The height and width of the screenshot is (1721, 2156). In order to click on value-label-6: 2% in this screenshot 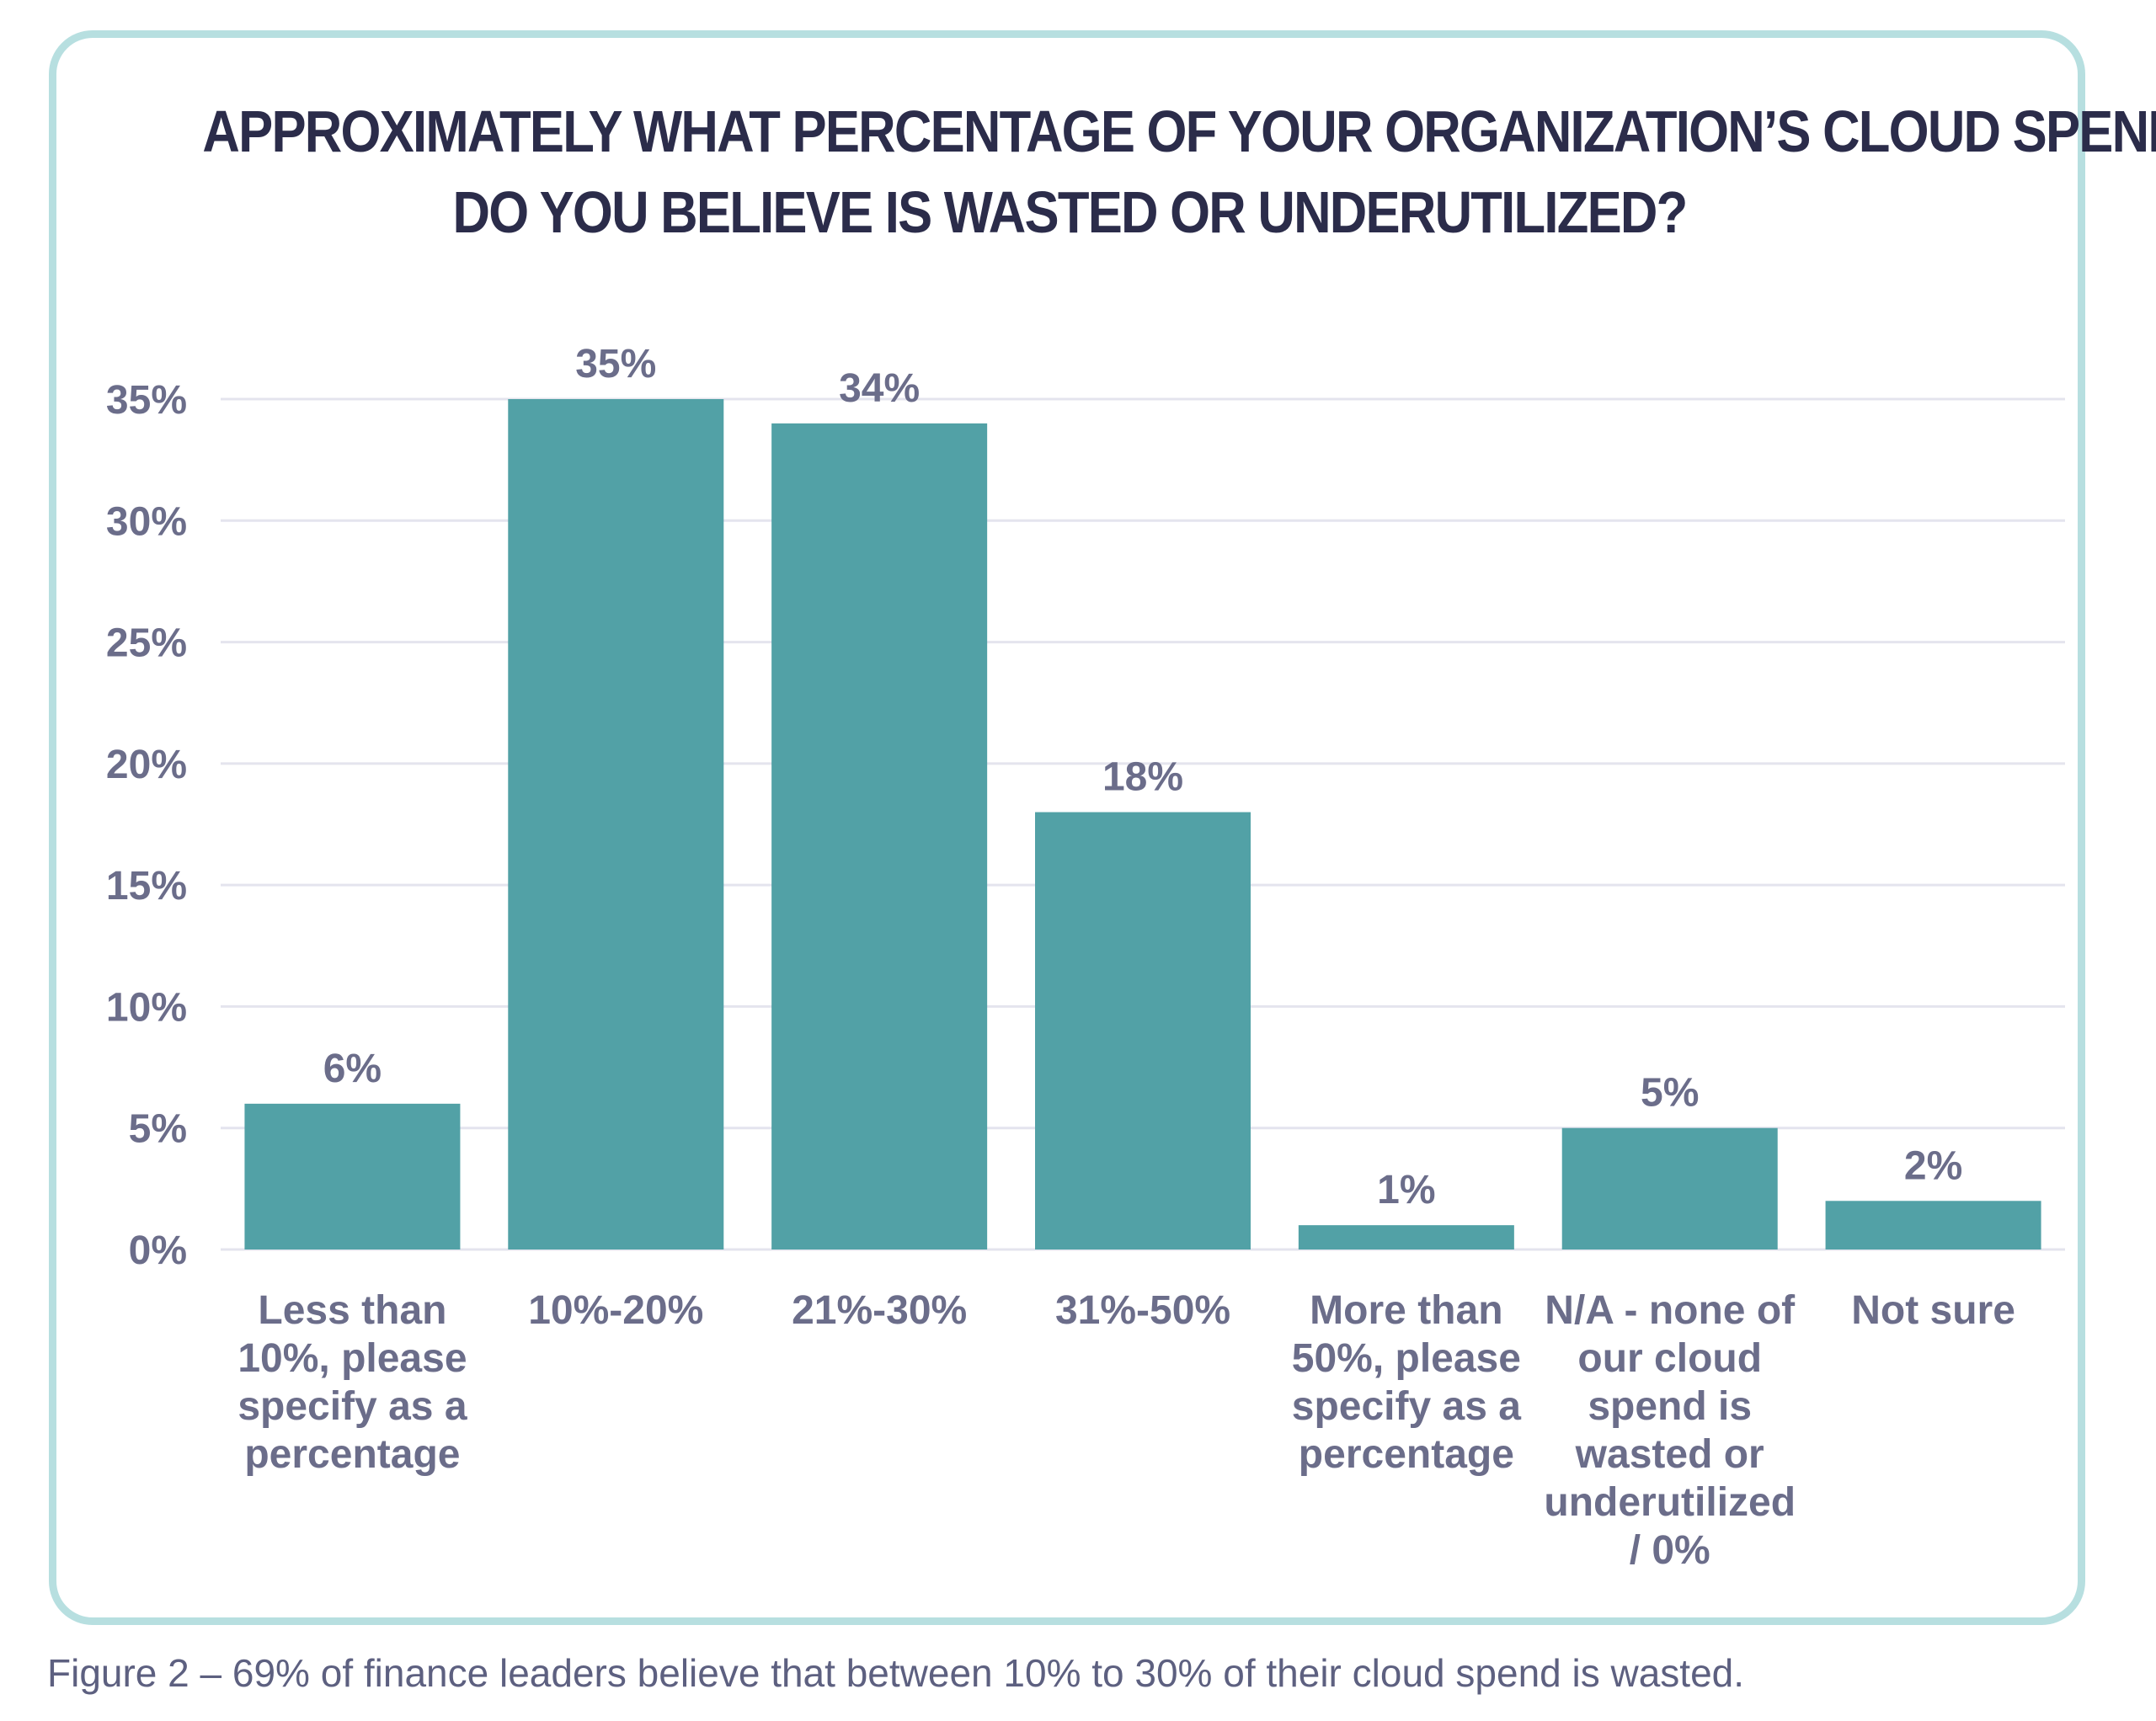, I will do `click(1933, 1165)`.